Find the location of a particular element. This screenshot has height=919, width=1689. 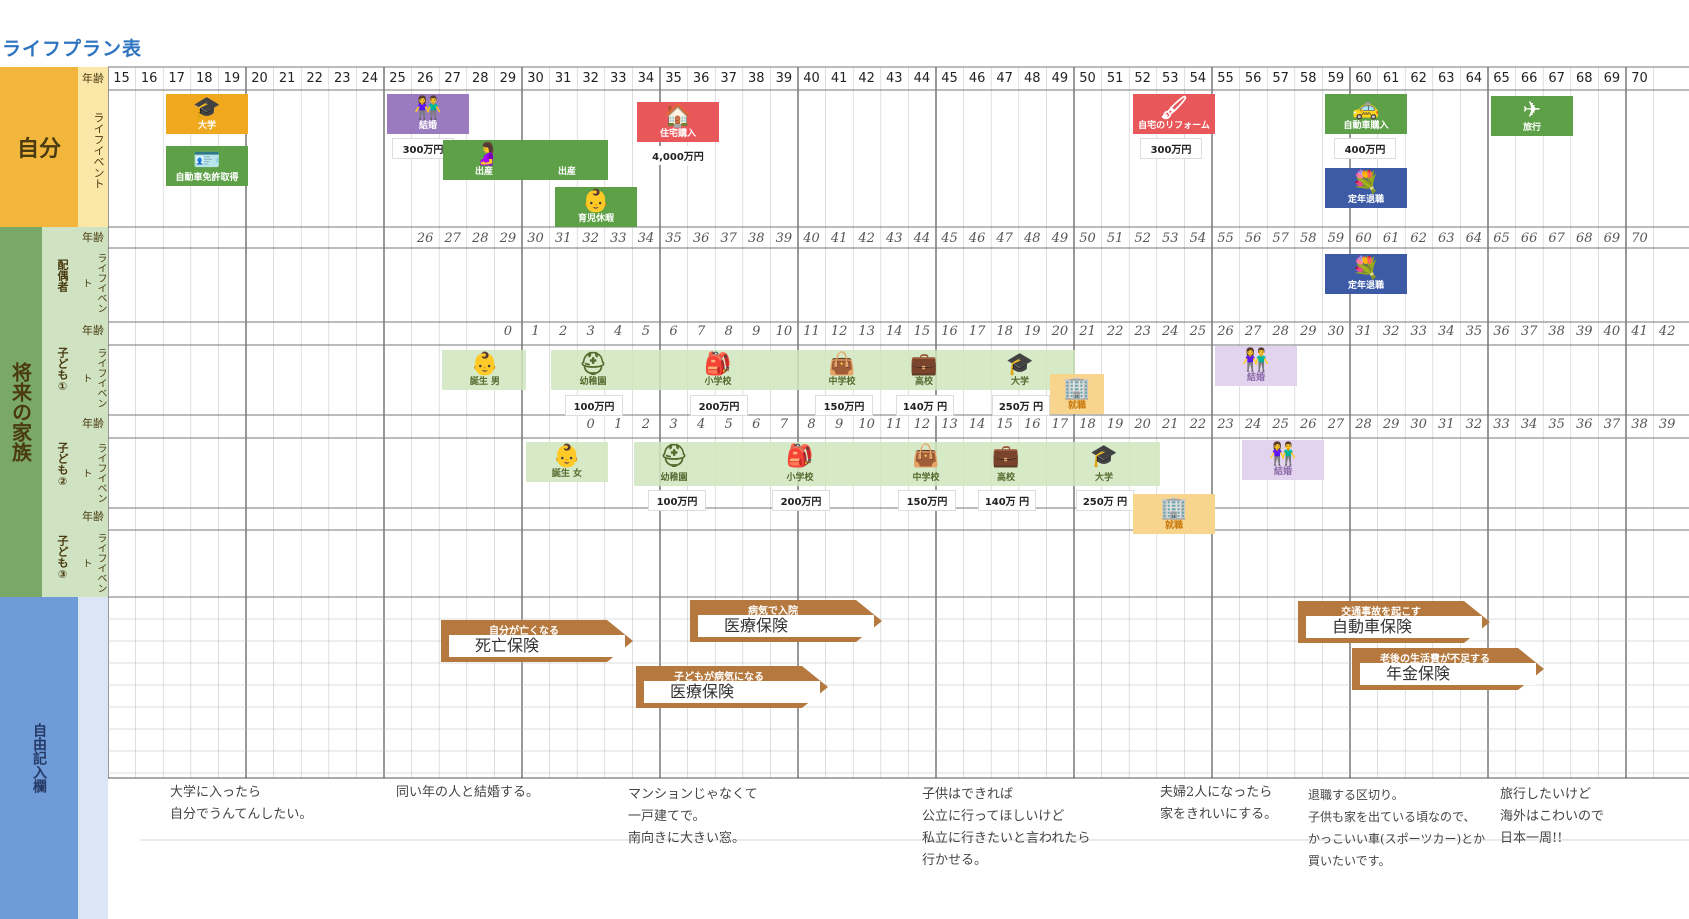

age-cell: 22 is located at coordinates (314, 78).